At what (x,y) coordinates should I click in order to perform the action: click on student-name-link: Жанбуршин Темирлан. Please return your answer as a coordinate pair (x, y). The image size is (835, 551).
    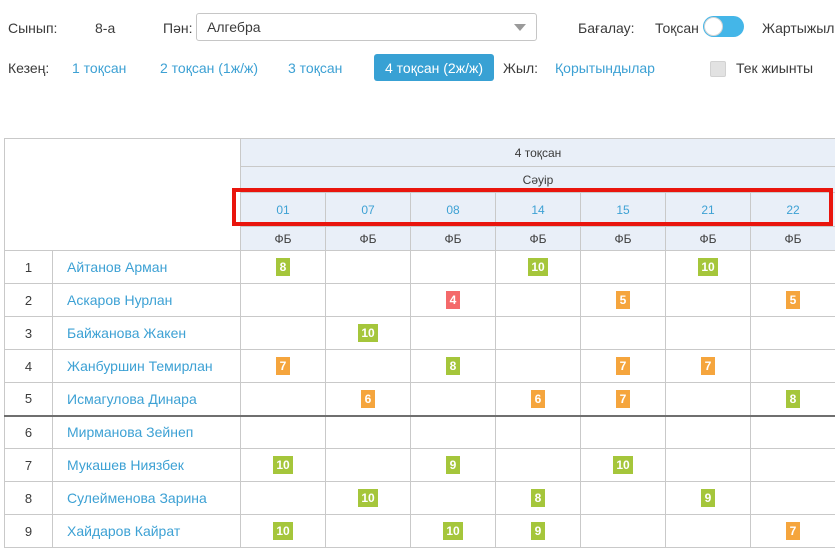
    Looking at the image, I should click on (140, 366).